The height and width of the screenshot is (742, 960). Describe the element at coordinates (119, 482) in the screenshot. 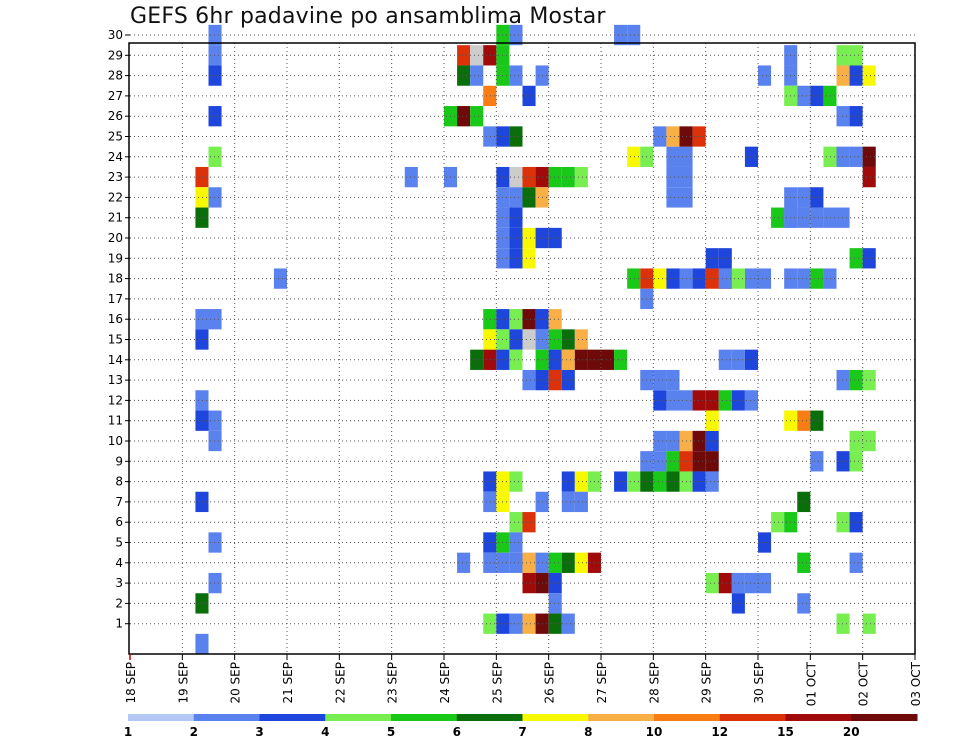

I see `y-tick-label: 8` at that location.